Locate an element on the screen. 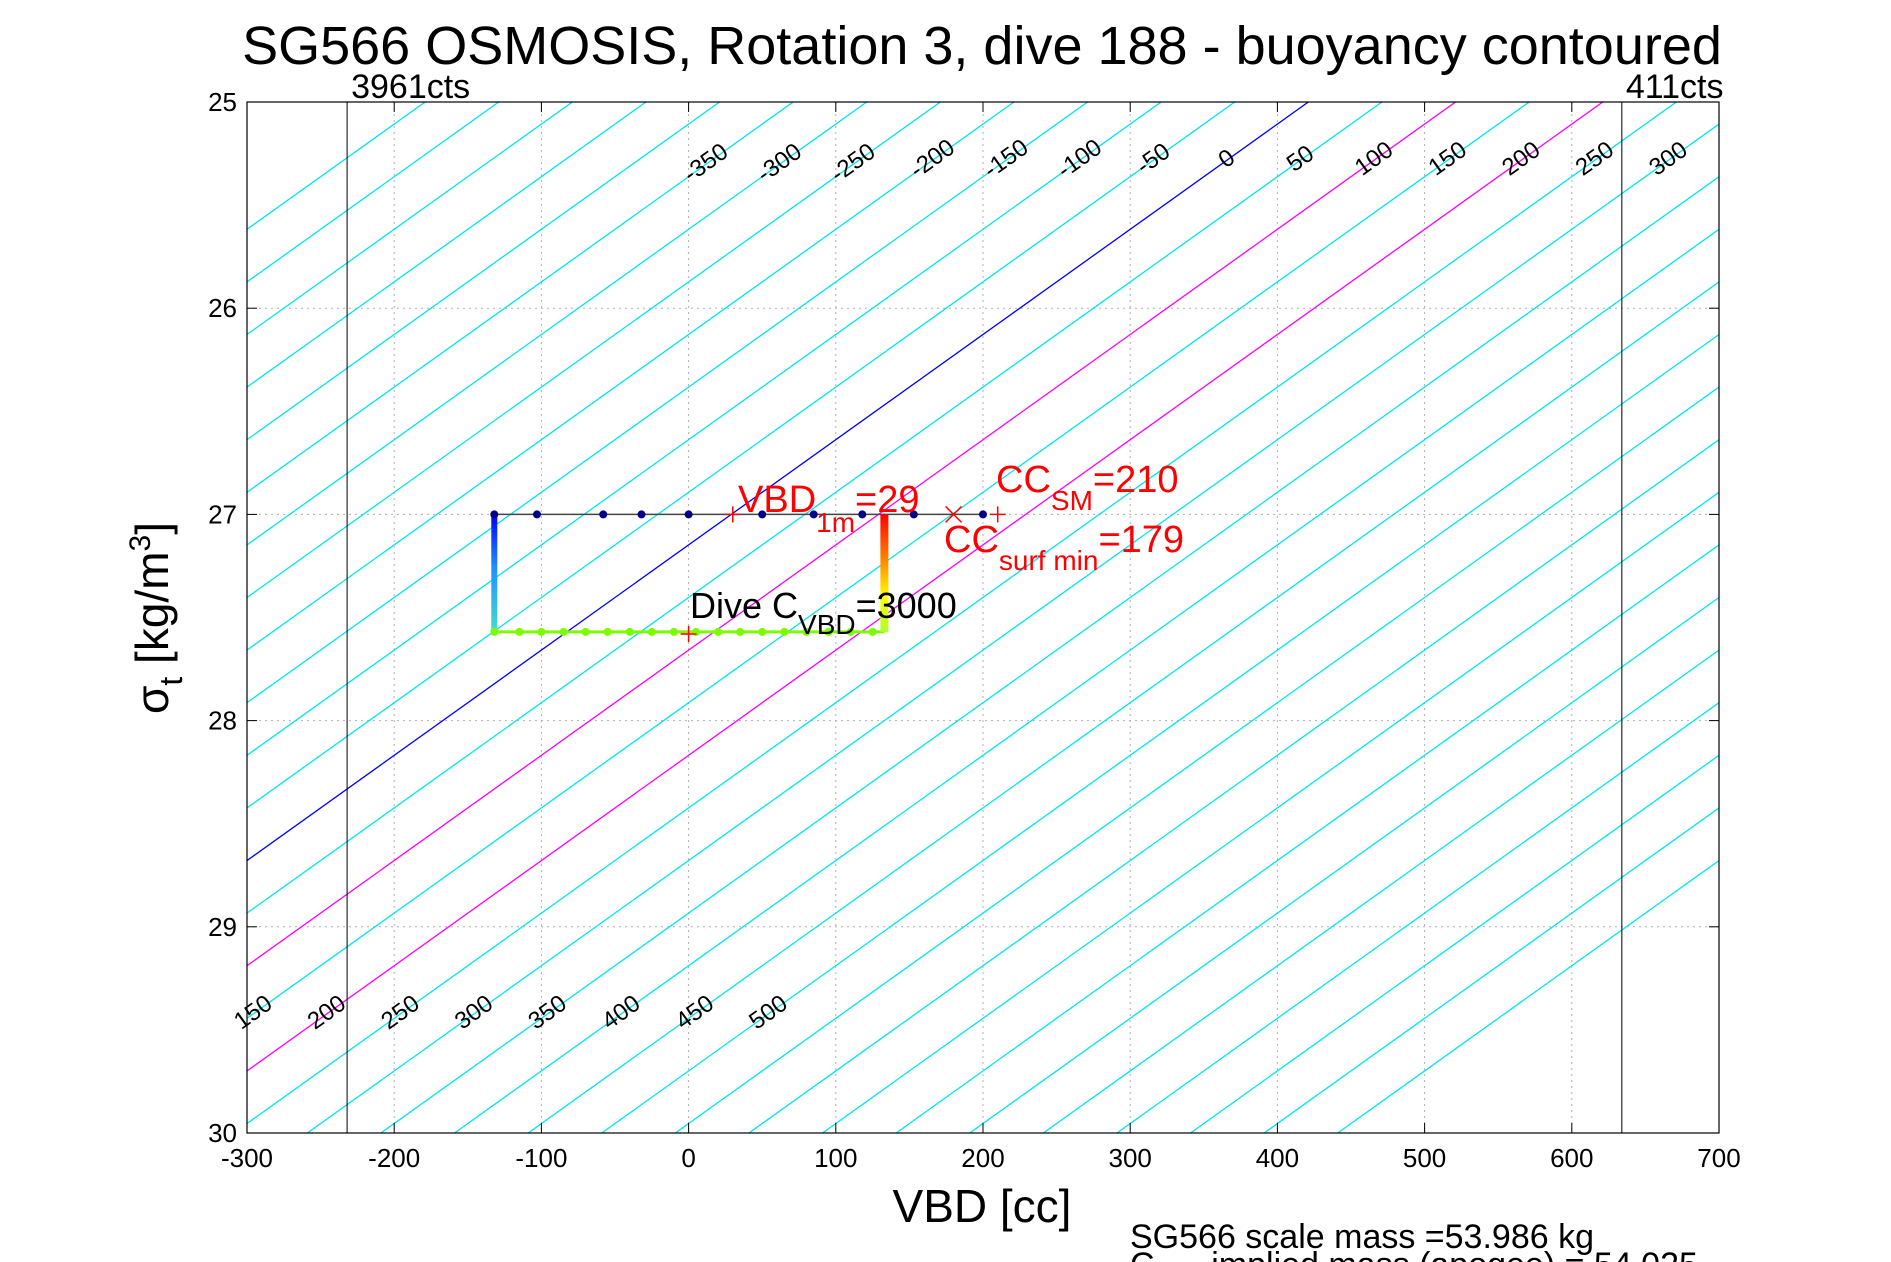 This screenshot has height=1262, width=1891. contour-label: 0 is located at coordinates (1227, 159).